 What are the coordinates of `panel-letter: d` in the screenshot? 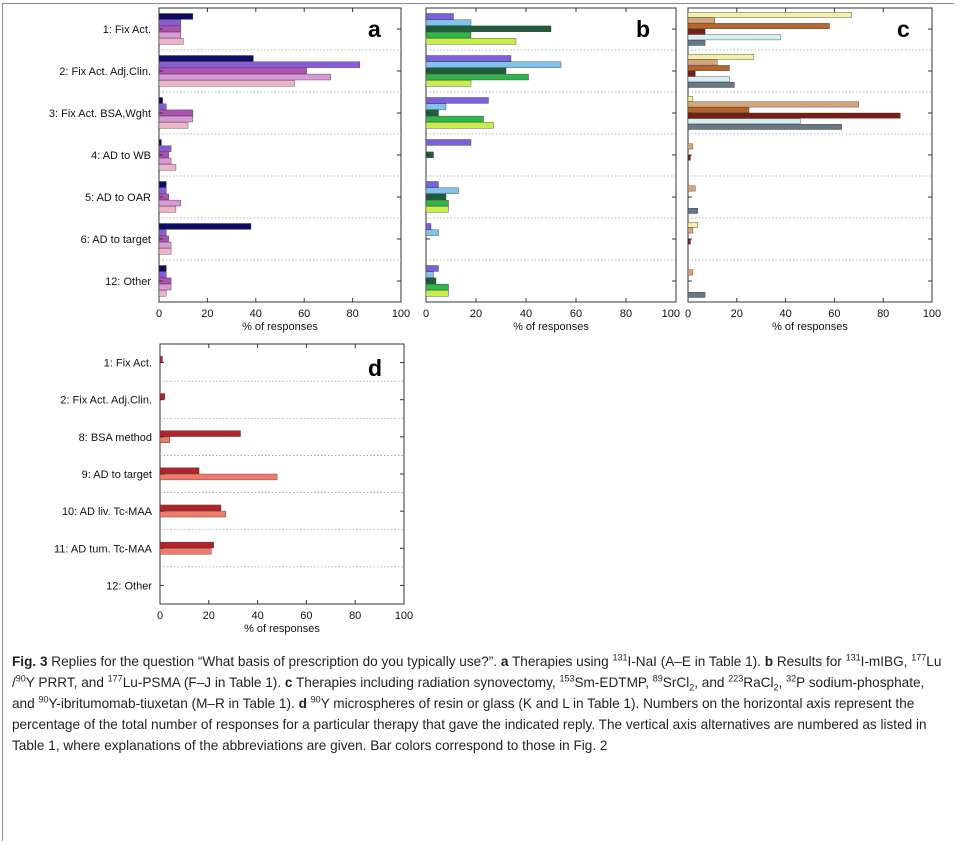 It's located at (375, 368).